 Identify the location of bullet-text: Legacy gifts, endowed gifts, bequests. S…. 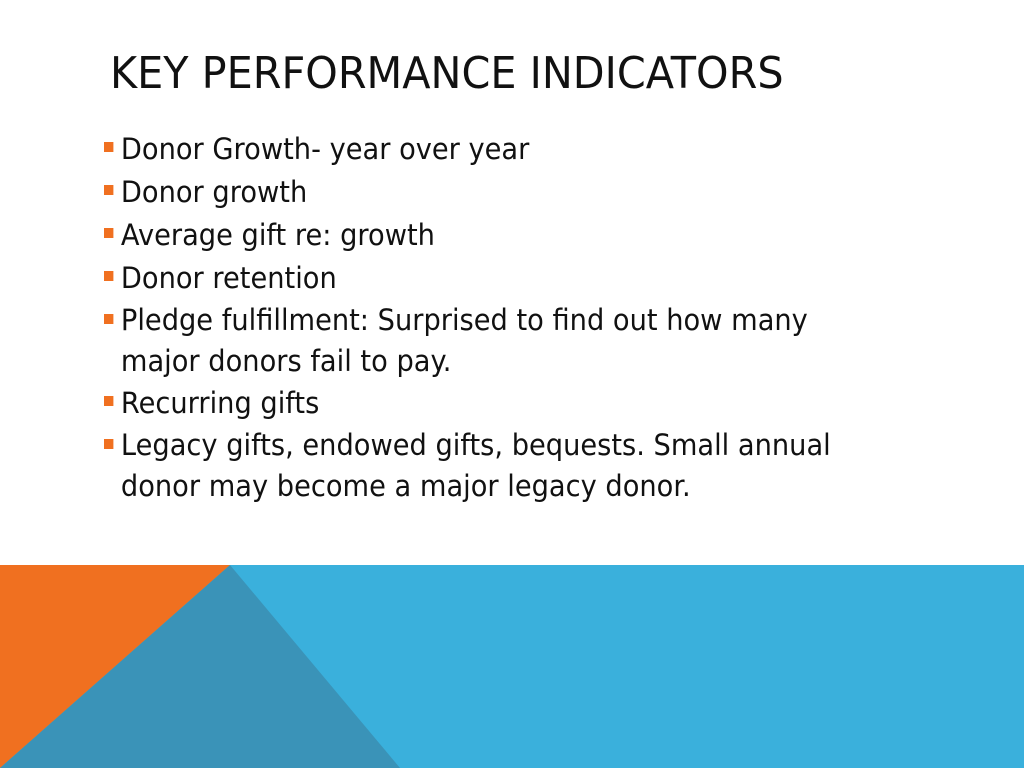
(475, 465).